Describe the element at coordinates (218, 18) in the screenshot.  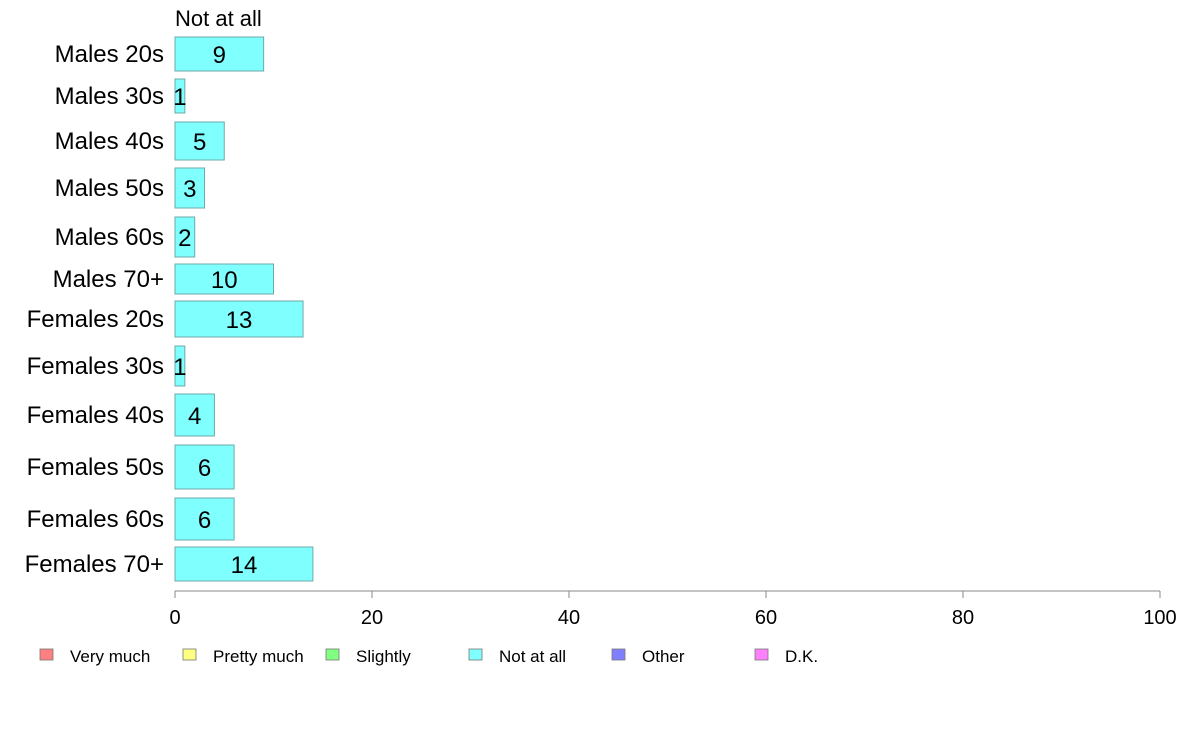
I see `series-heading: Not at all` at that location.